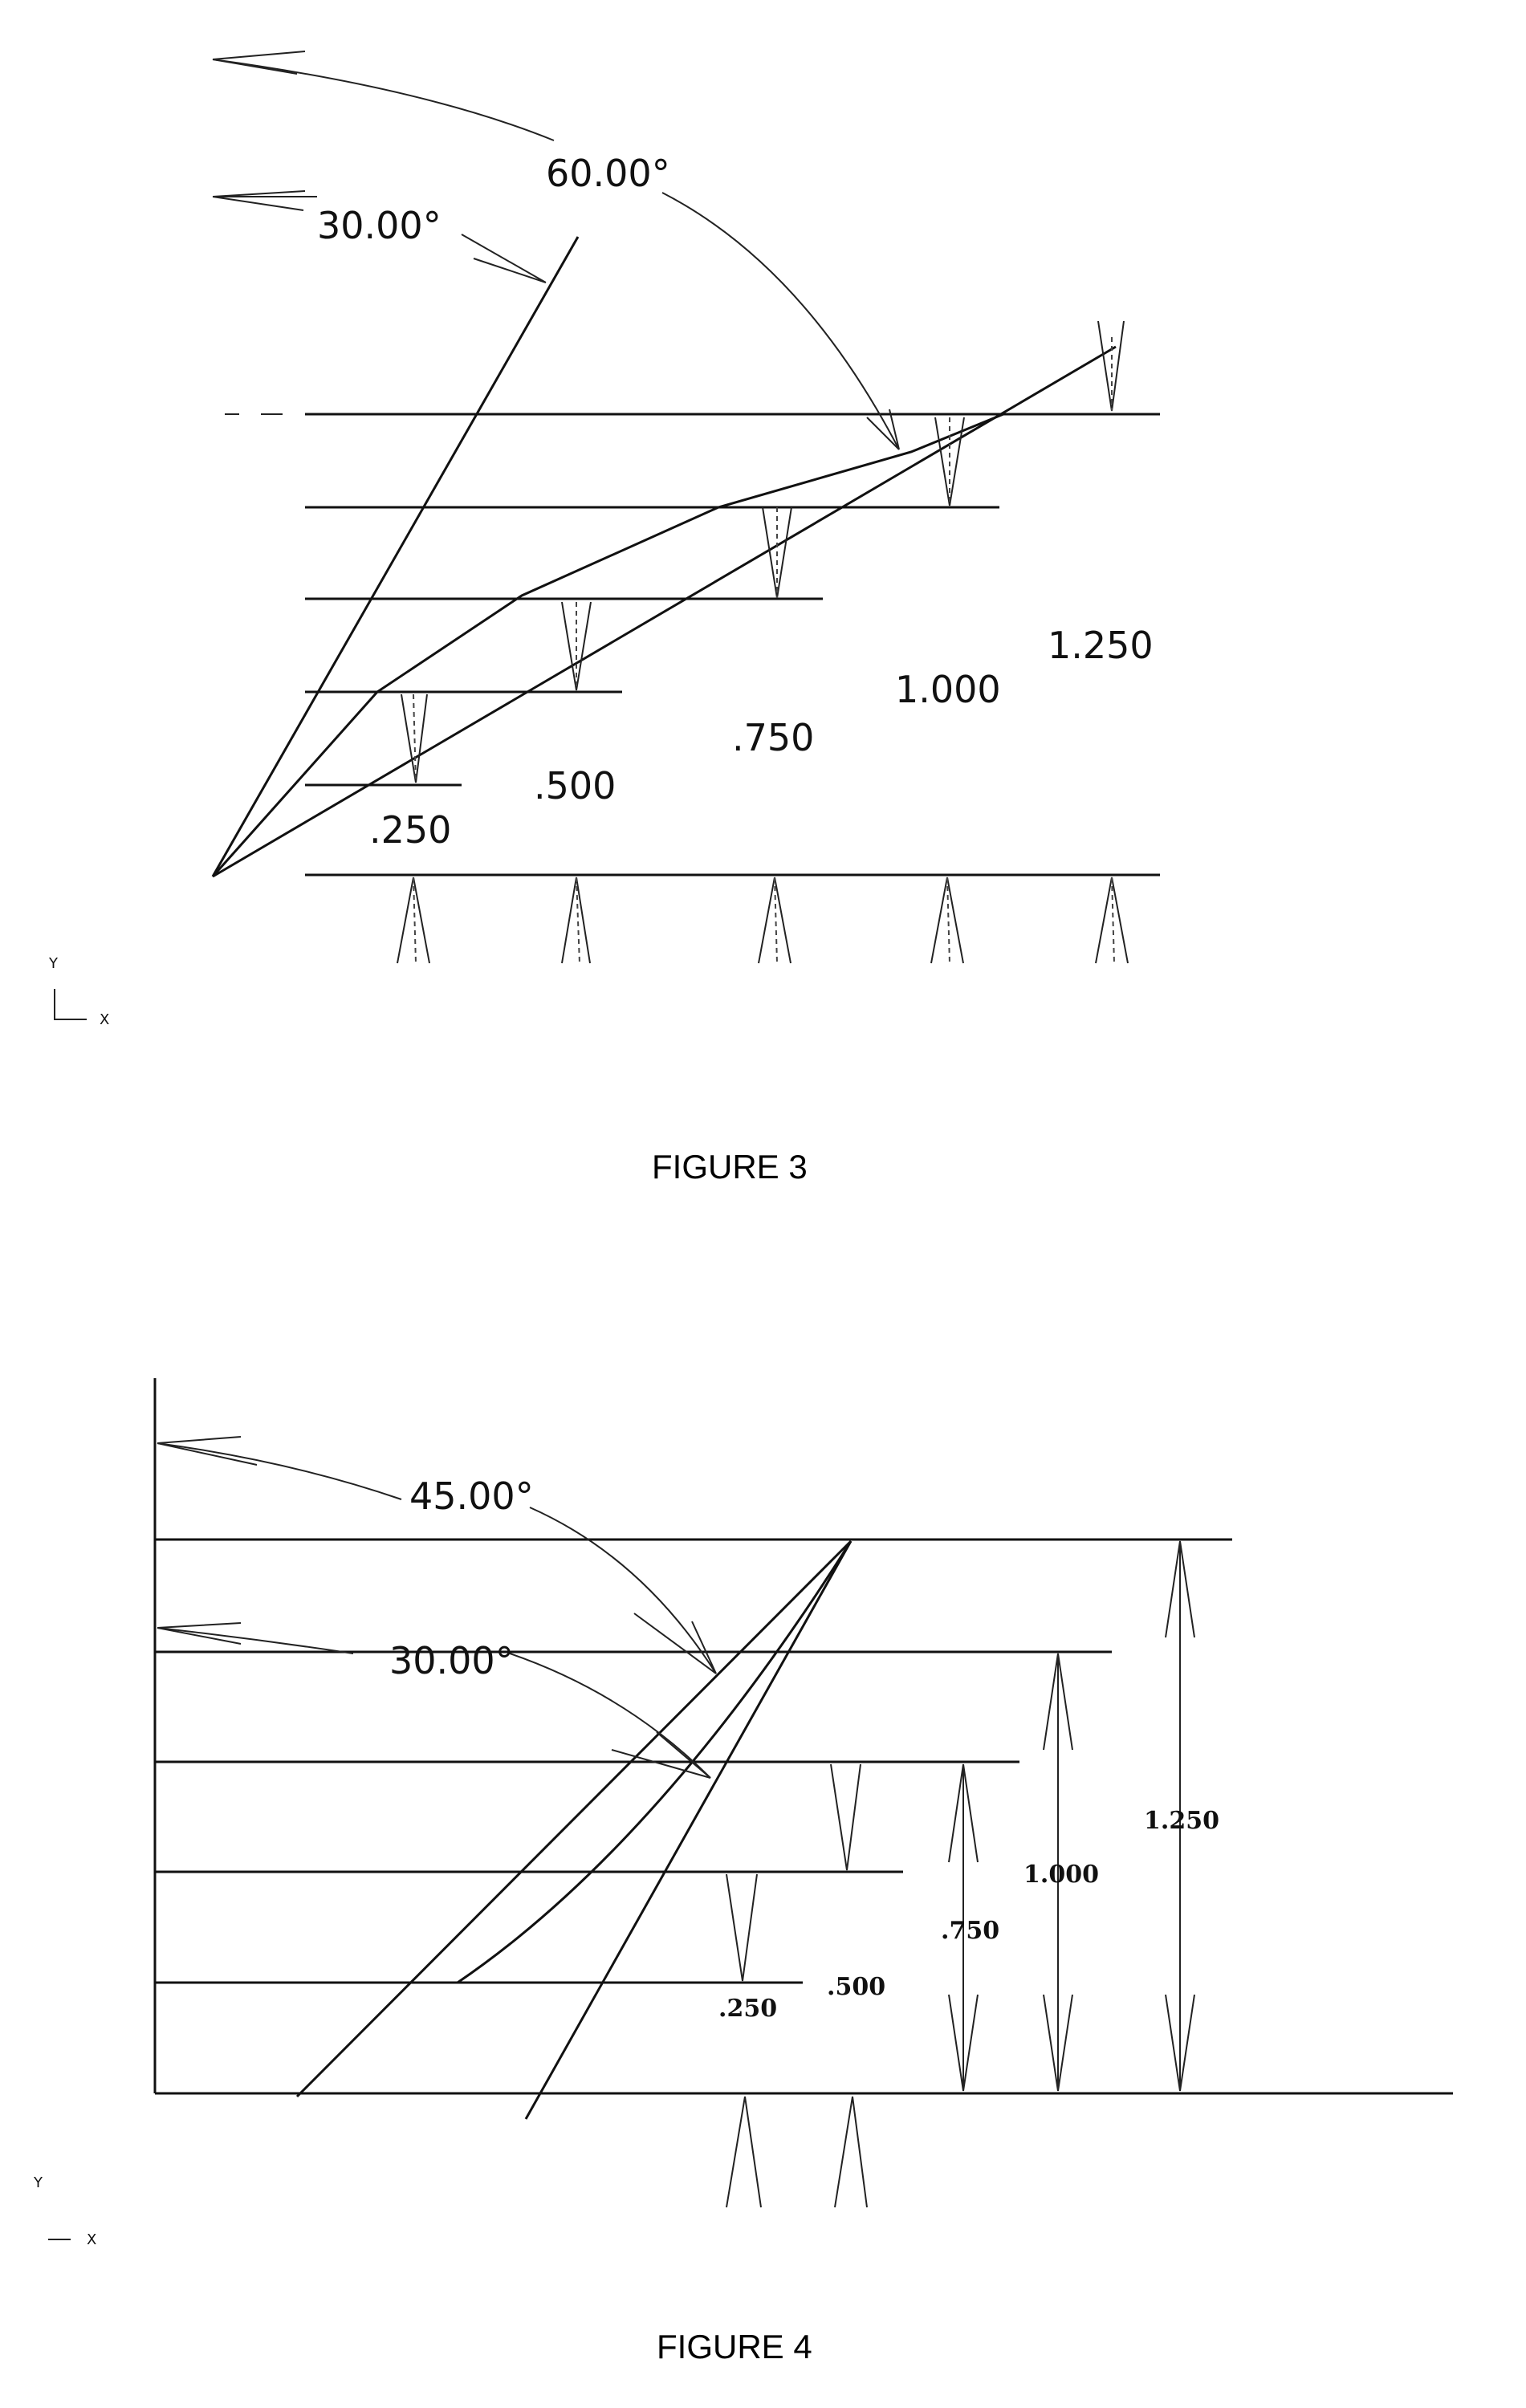 The height and width of the screenshot is (2408, 1526). What do you see at coordinates (104, 1019) in the screenshot?
I see `figure-3-axis-x: X` at bounding box center [104, 1019].